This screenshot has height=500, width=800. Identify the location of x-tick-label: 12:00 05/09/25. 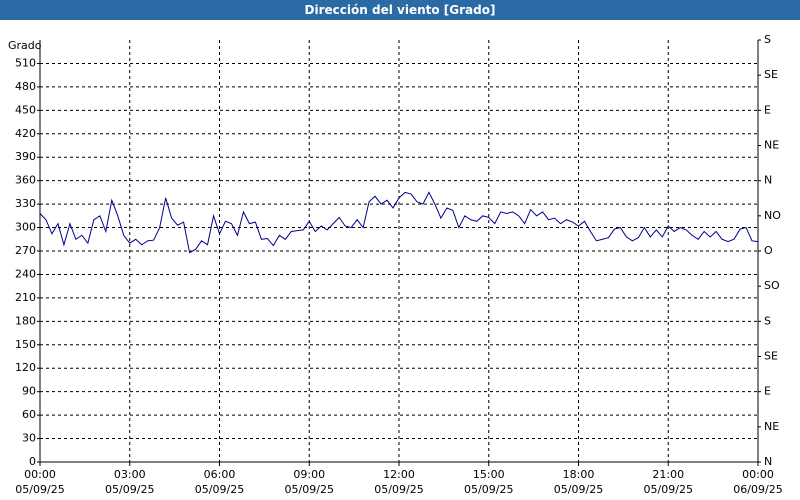
(399, 482).